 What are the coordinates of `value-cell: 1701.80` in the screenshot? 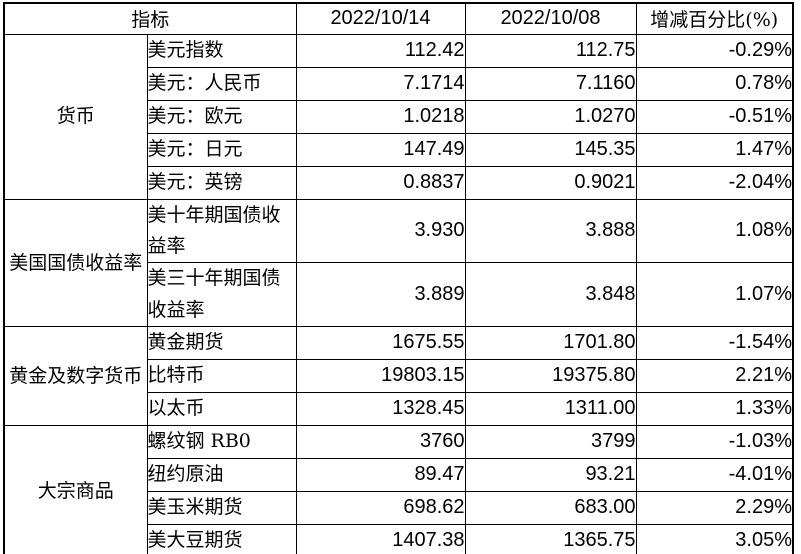 It's located at (550, 342).